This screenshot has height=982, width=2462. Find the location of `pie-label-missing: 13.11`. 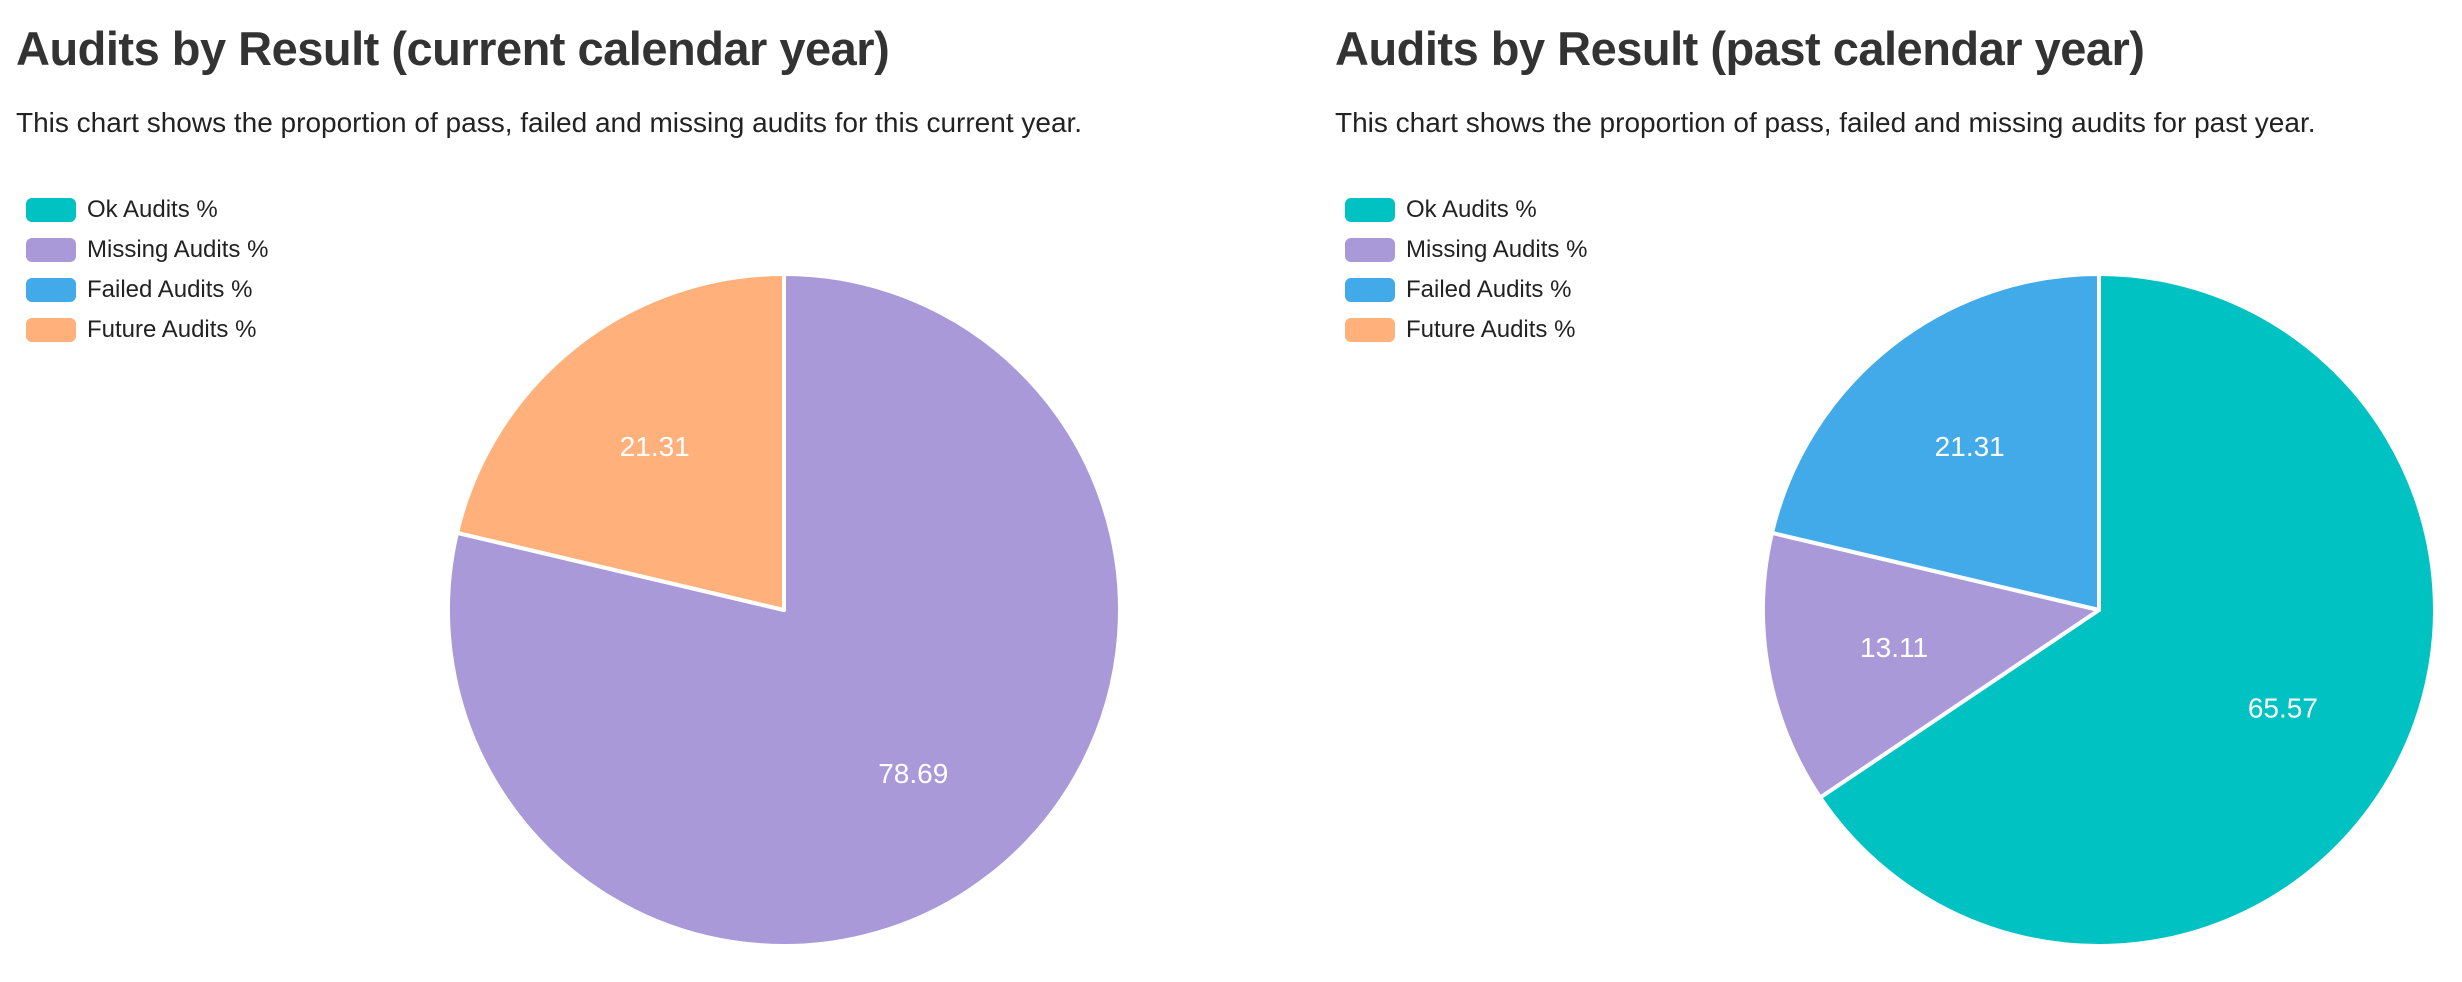

pie-label-missing: 13.11 is located at coordinates (1894, 647).